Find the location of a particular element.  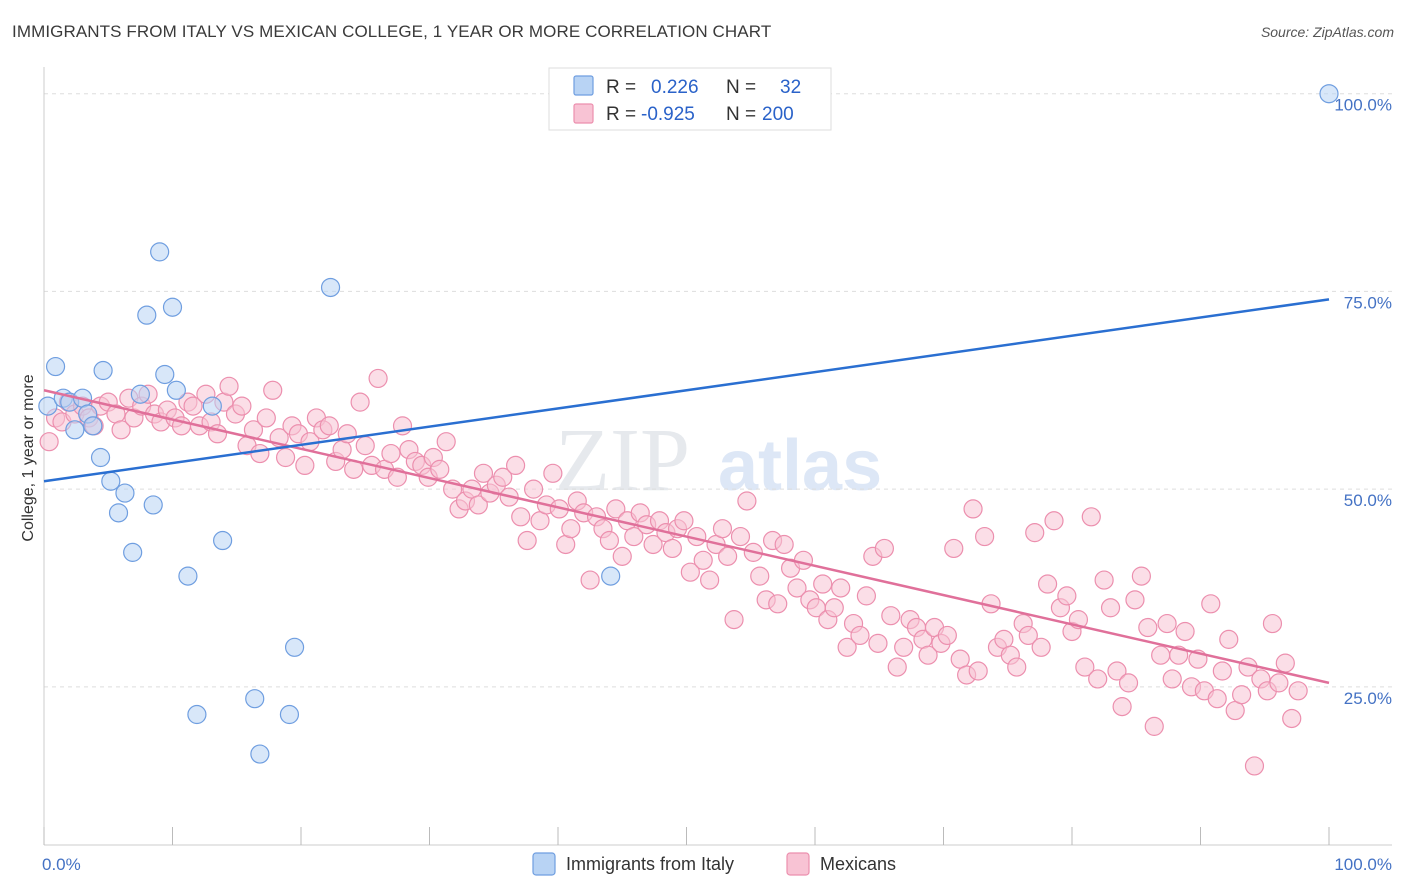

stats-legend-box is located at coordinates (690, 99).